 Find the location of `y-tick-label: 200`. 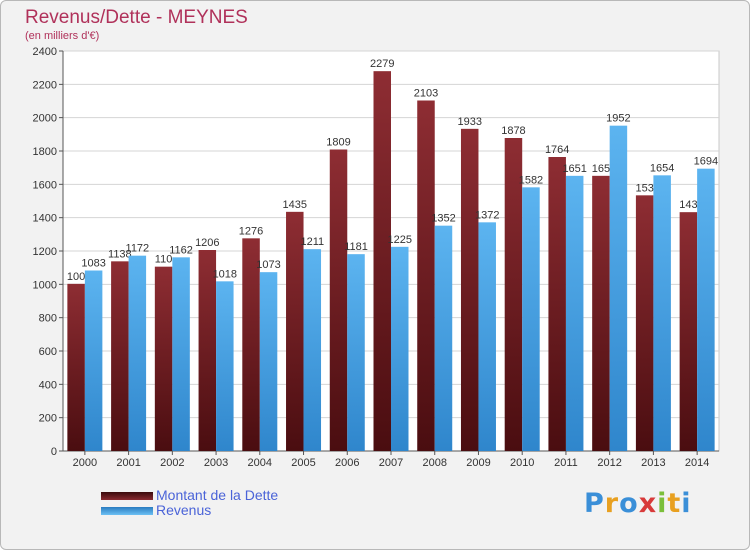

y-tick-label: 200 is located at coordinates (48, 419).